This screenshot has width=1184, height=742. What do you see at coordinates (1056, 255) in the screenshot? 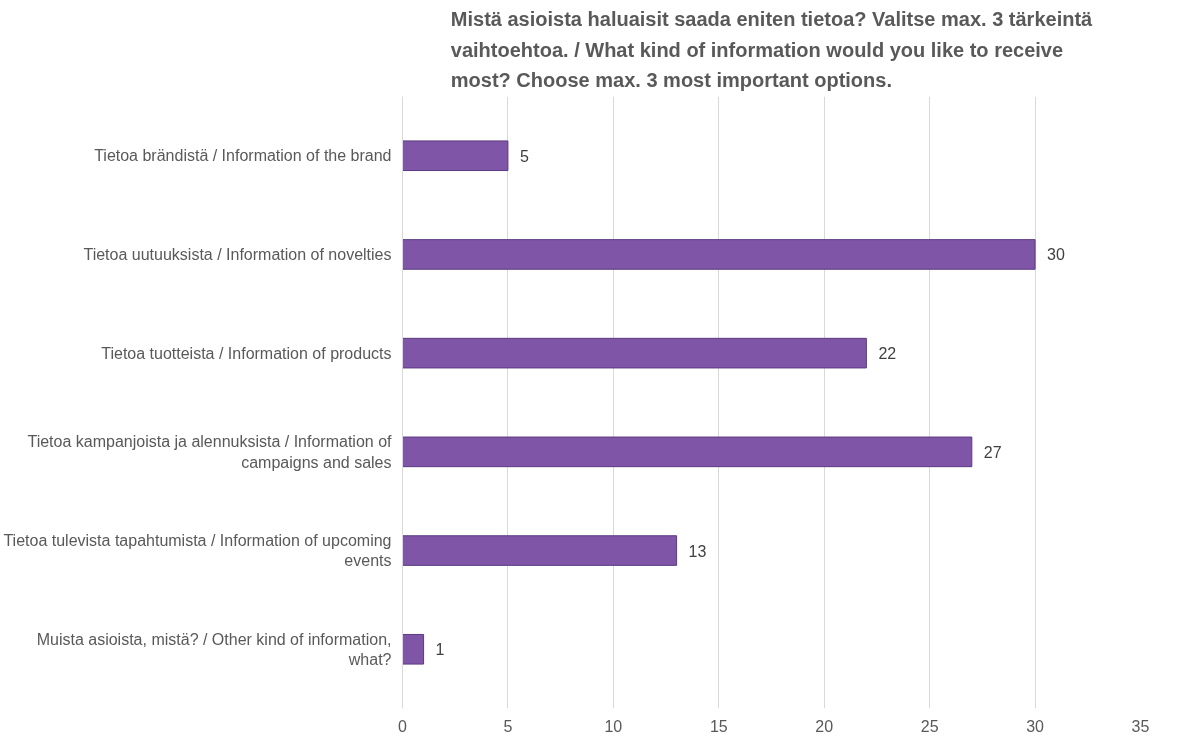
I see `data-label: 30` at bounding box center [1056, 255].